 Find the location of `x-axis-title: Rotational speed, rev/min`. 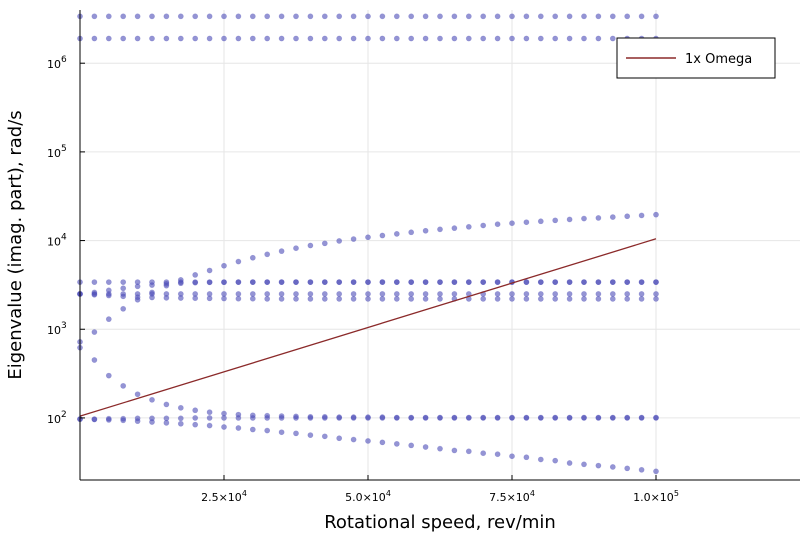

x-axis-title: Rotational speed, rev/min is located at coordinates (440, 522).